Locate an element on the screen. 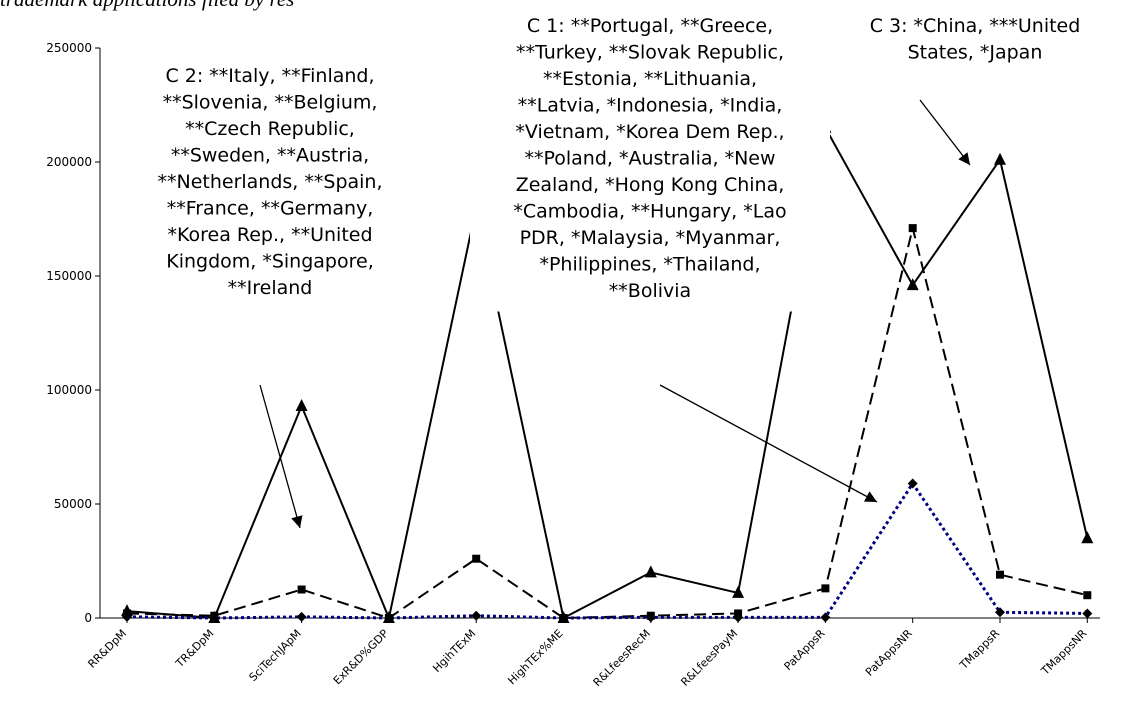 This screenshot has height=719, width=1132. annotation-text: **Ireland is located at coordinates (270, 288).